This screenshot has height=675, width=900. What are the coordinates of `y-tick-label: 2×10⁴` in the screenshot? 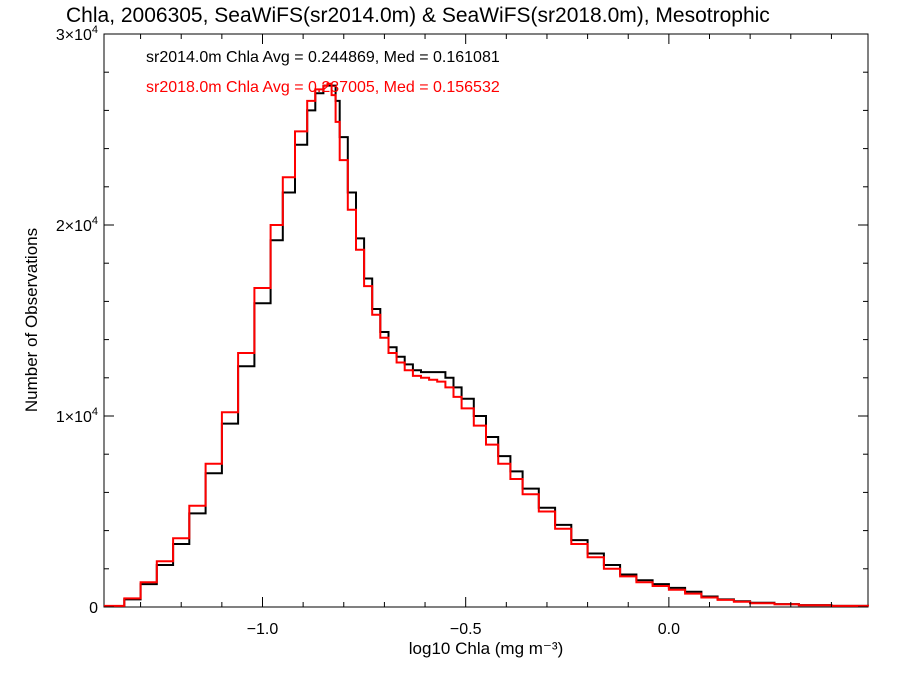 It's located at (77, 225).